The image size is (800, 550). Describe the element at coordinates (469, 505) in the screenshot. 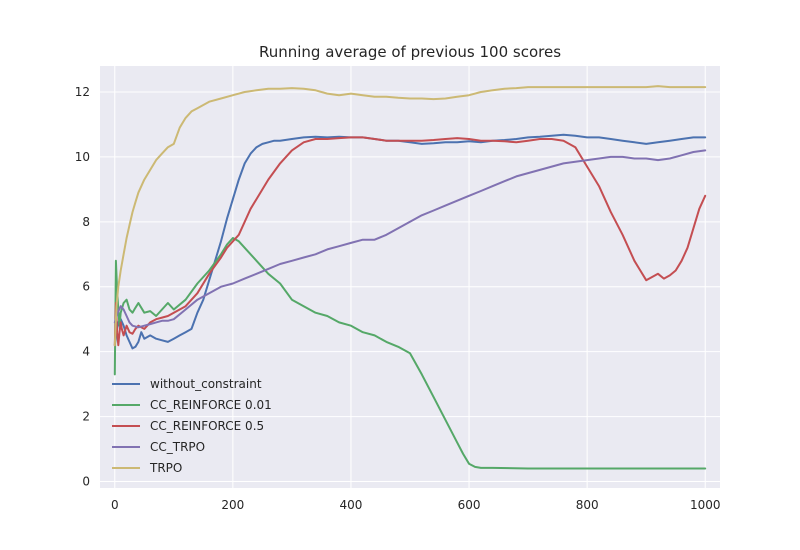

I see `x-tick-label: 600` at that location.